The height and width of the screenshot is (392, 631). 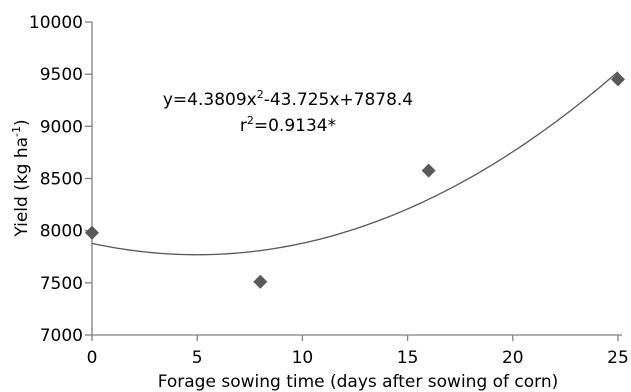 I want to click on y-tick-label: 8500, so click(x=61, y=180).